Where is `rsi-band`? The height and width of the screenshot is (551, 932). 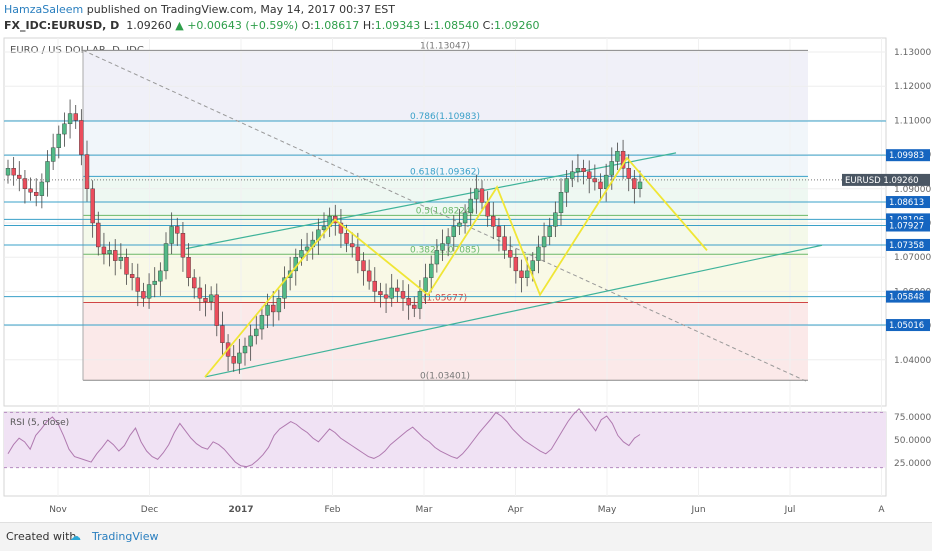
rsi-band is located at coordinates (445, 440).